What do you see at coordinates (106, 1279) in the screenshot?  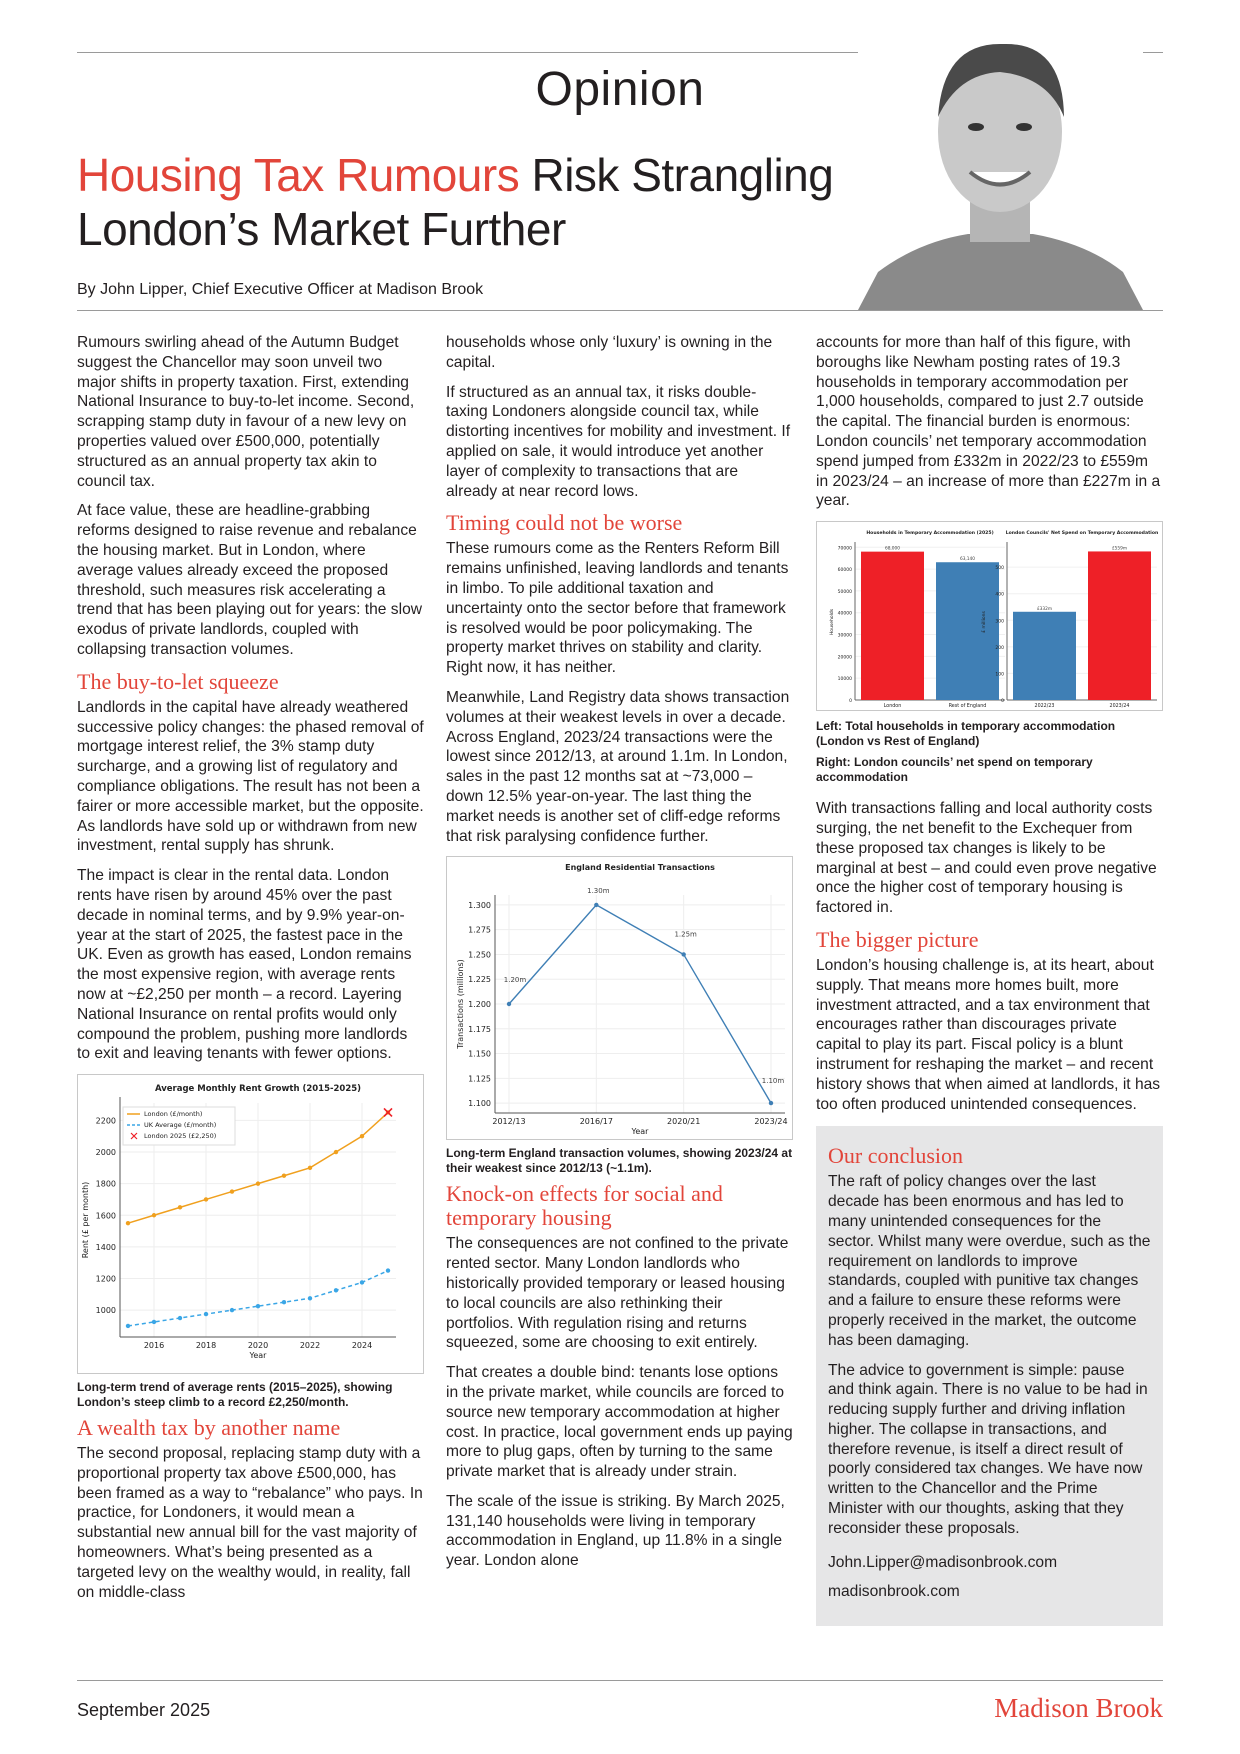 I see `y-tick-label: 1200` at bounding box center [106, 1279].